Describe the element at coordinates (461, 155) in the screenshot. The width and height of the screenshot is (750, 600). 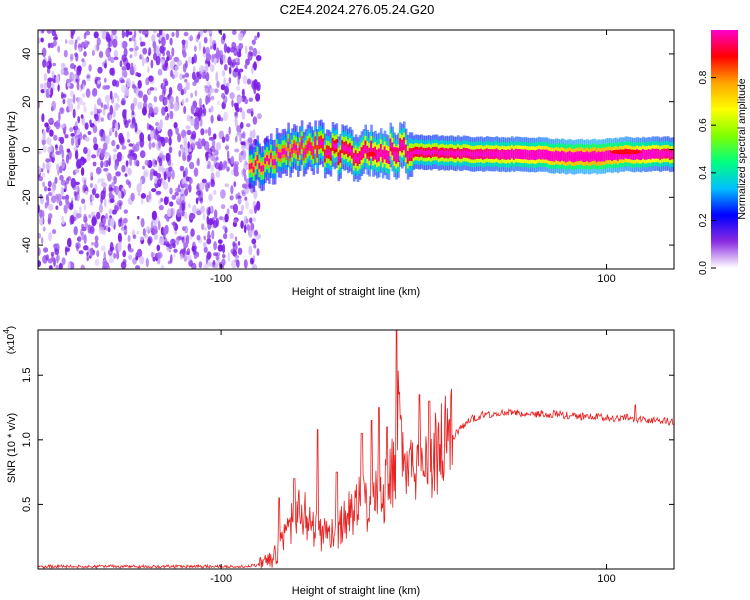
I see `spectral-ridge` at that location.